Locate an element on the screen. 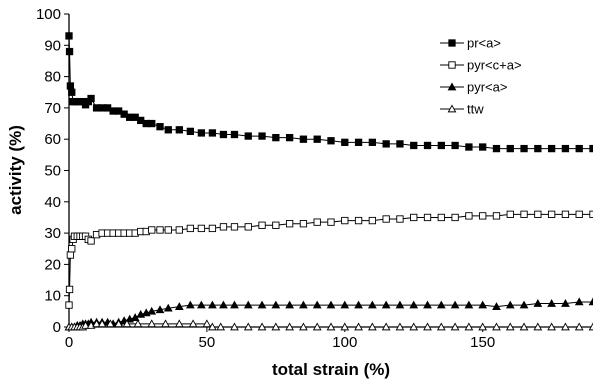  legend-item: pyr<a> is located at coordinates (473, 87).